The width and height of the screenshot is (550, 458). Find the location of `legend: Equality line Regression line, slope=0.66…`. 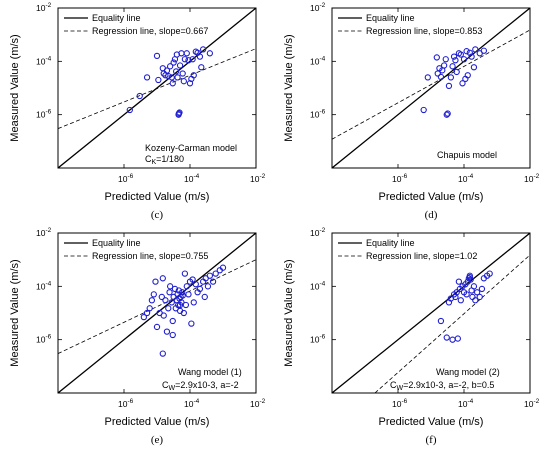

legend: Equality line Regression line, slope=0.66… is located at coordinates (136, 24).